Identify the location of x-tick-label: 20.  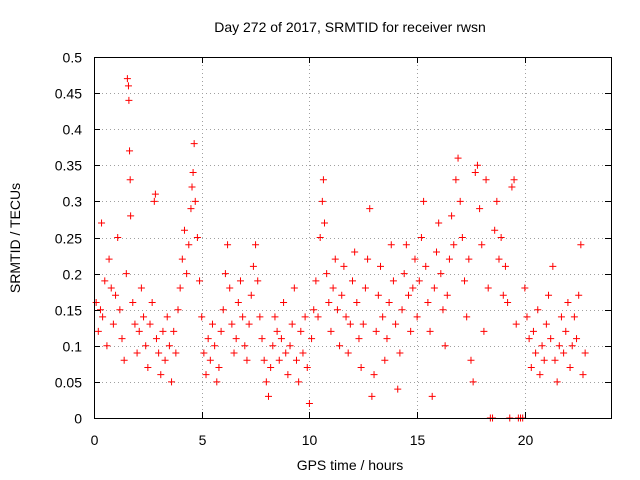
(526, 440).